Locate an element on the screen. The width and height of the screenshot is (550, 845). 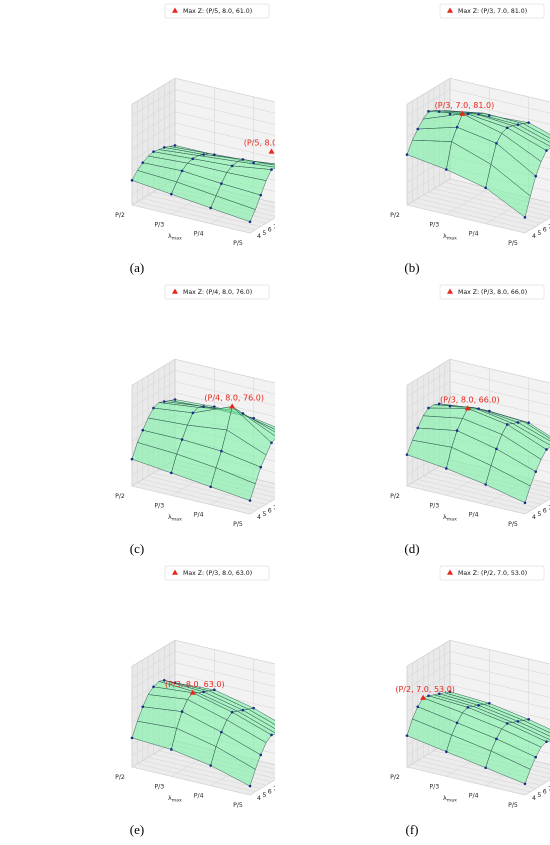
max-marker is located at coordinates (271, 151).